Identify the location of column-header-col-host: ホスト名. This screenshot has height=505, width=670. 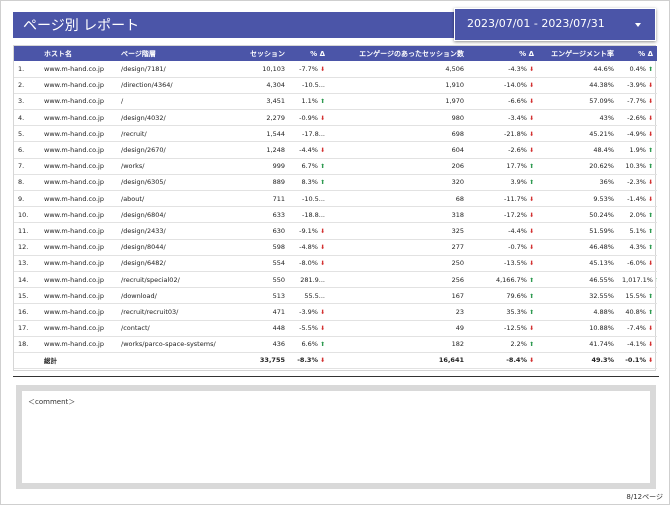
(58, 53).